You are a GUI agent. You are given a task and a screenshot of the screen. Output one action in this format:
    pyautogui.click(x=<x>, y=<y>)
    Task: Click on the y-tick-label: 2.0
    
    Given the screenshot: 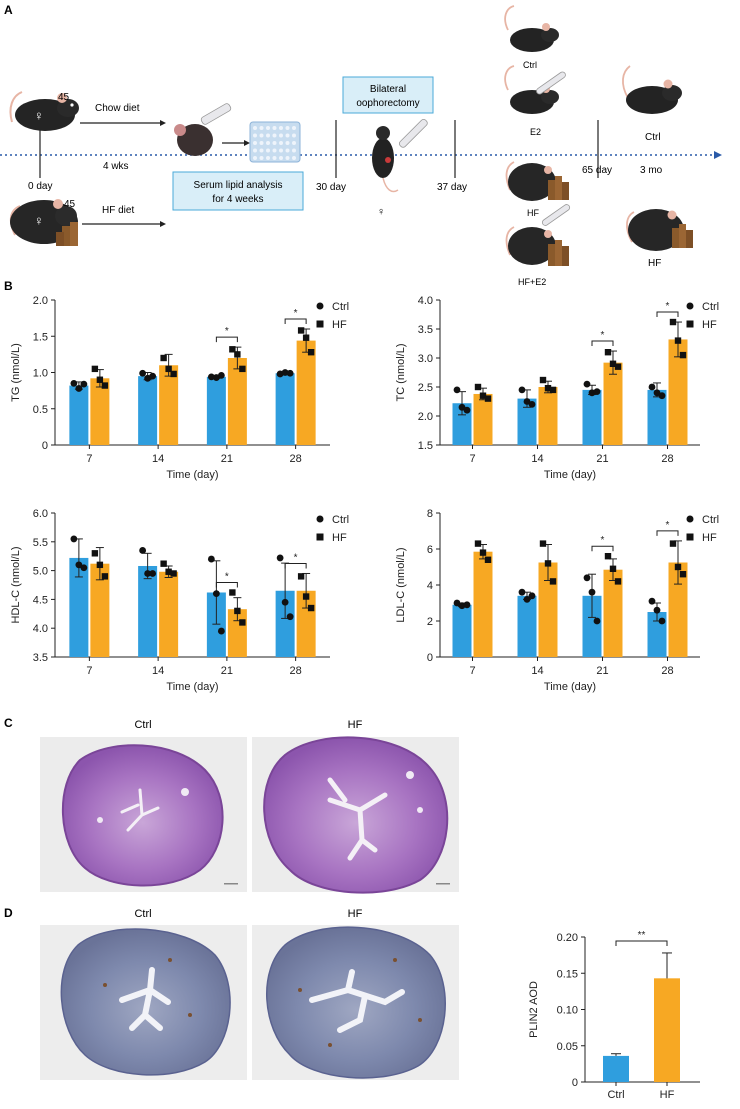 What is the action you would take?
    pyautogui.click(x=40, y=301)
    